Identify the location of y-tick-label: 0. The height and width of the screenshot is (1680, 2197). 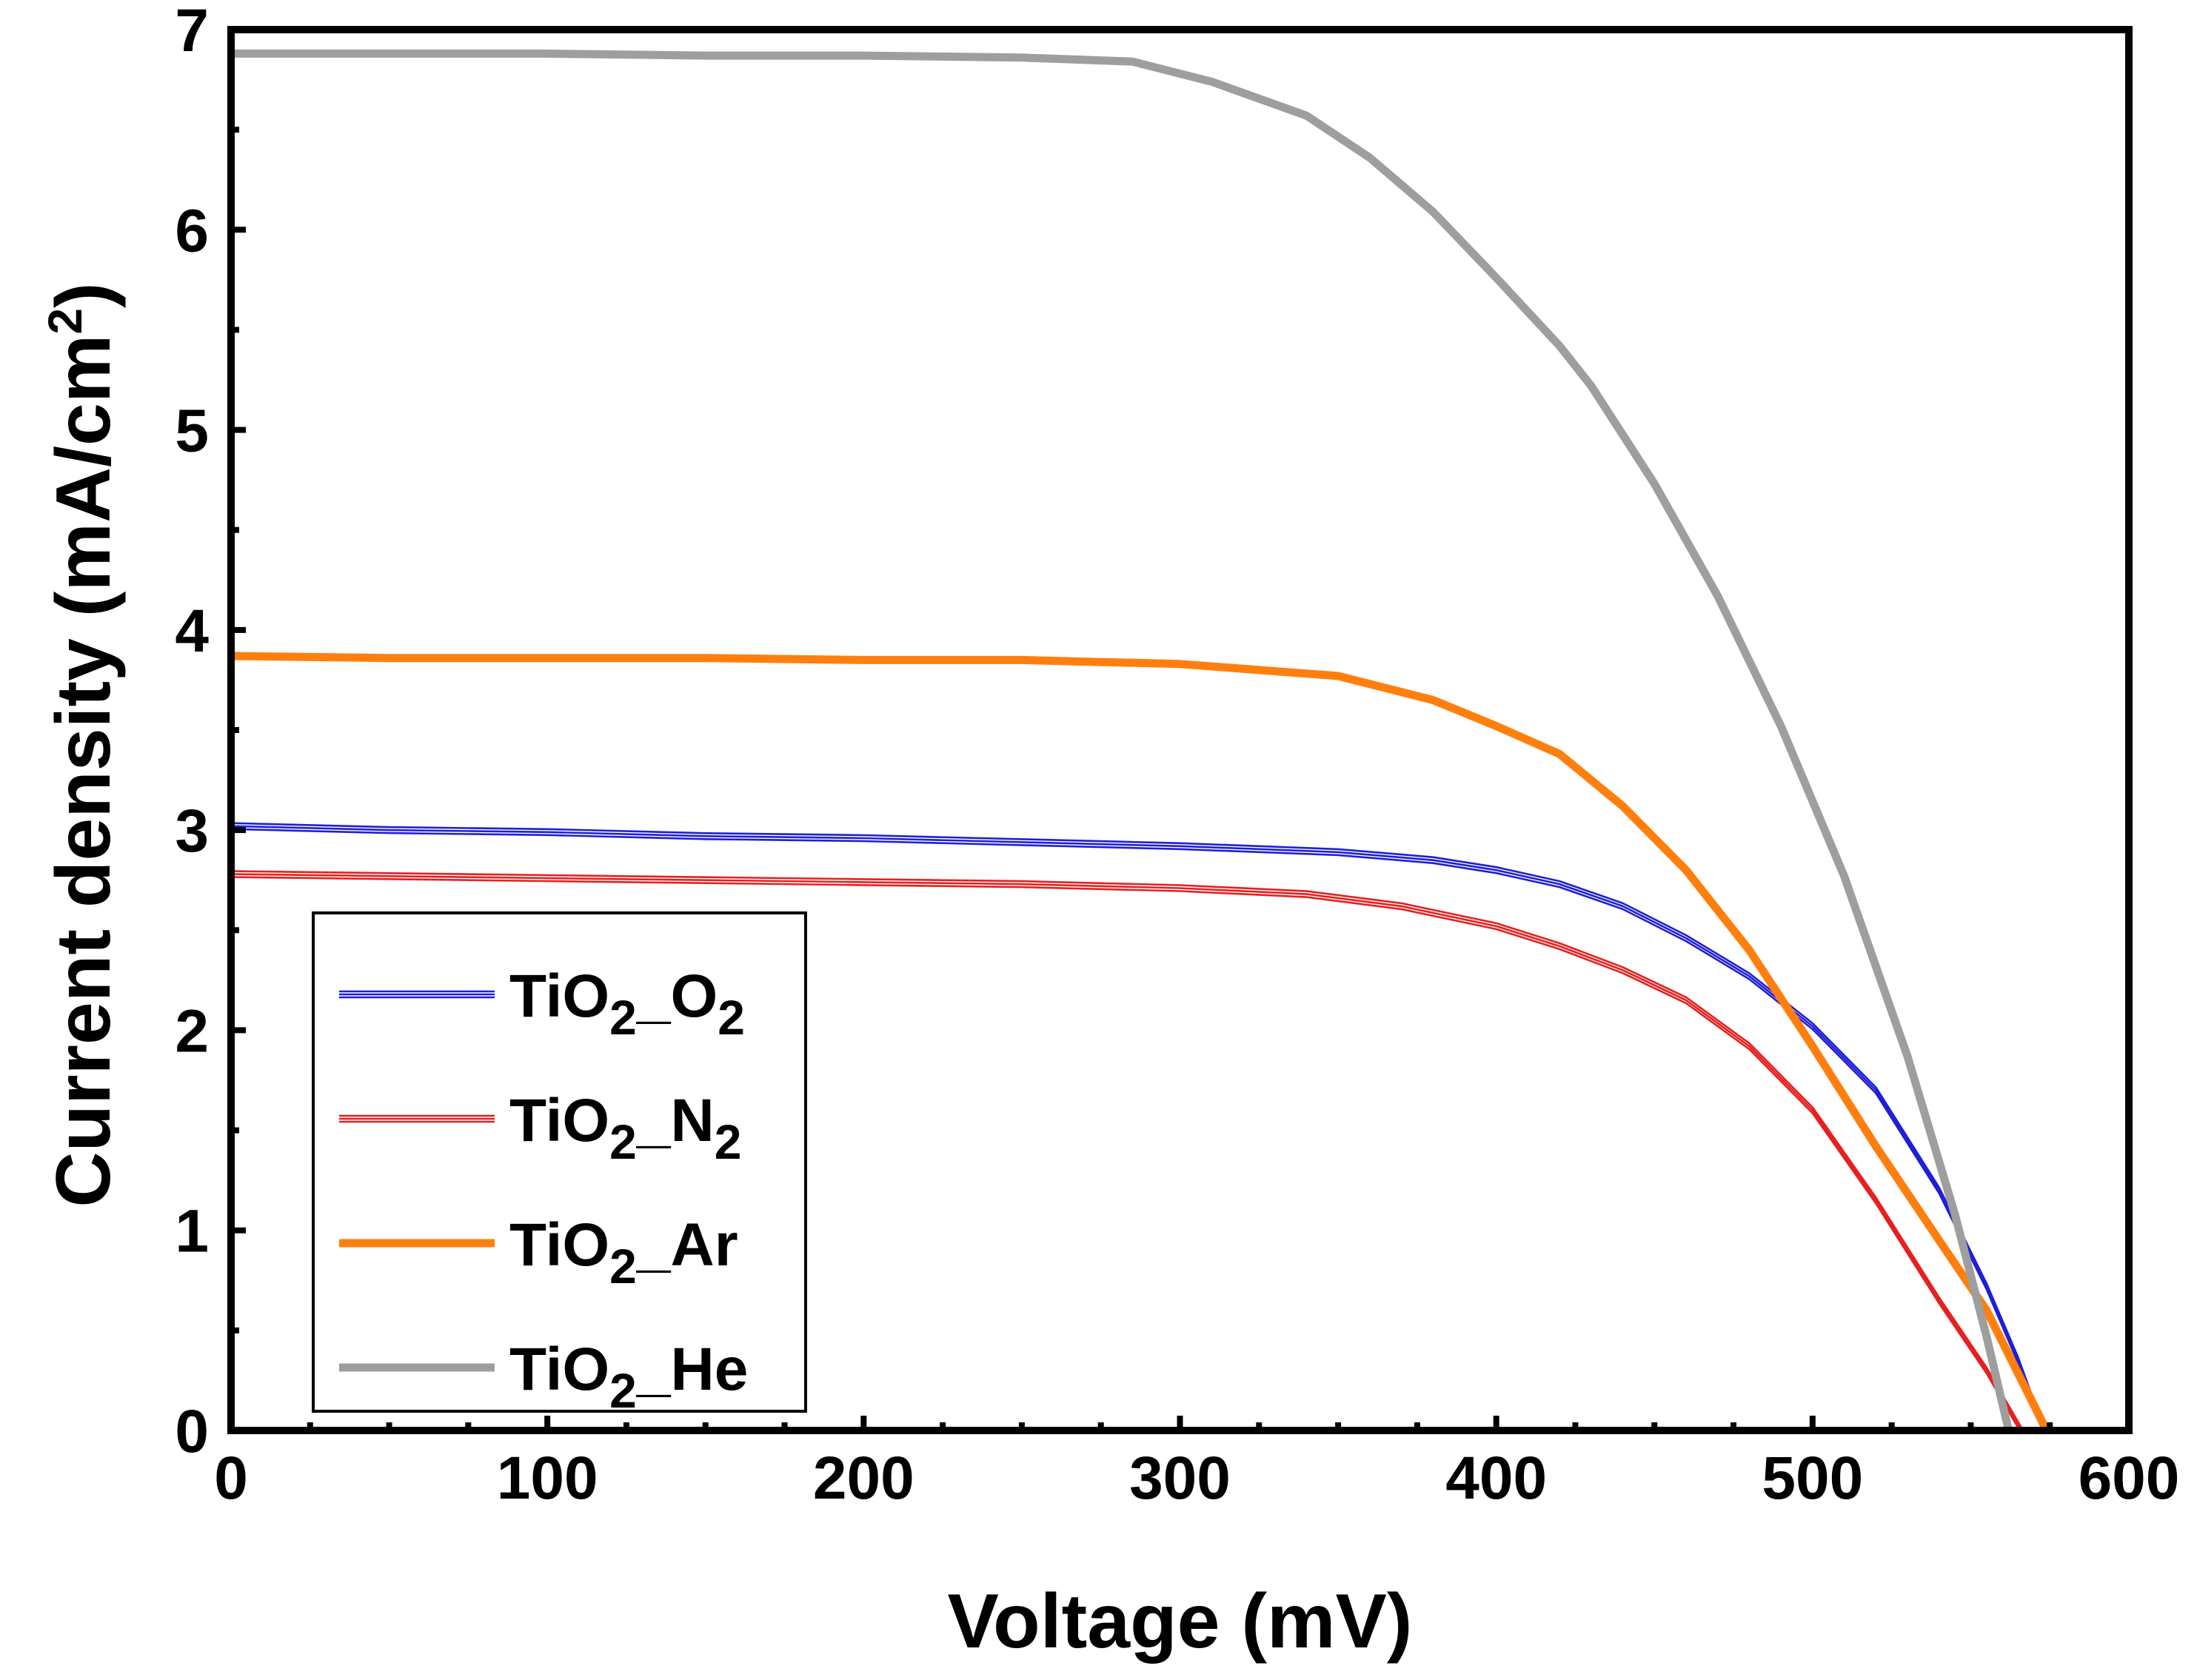
(192, 1431).